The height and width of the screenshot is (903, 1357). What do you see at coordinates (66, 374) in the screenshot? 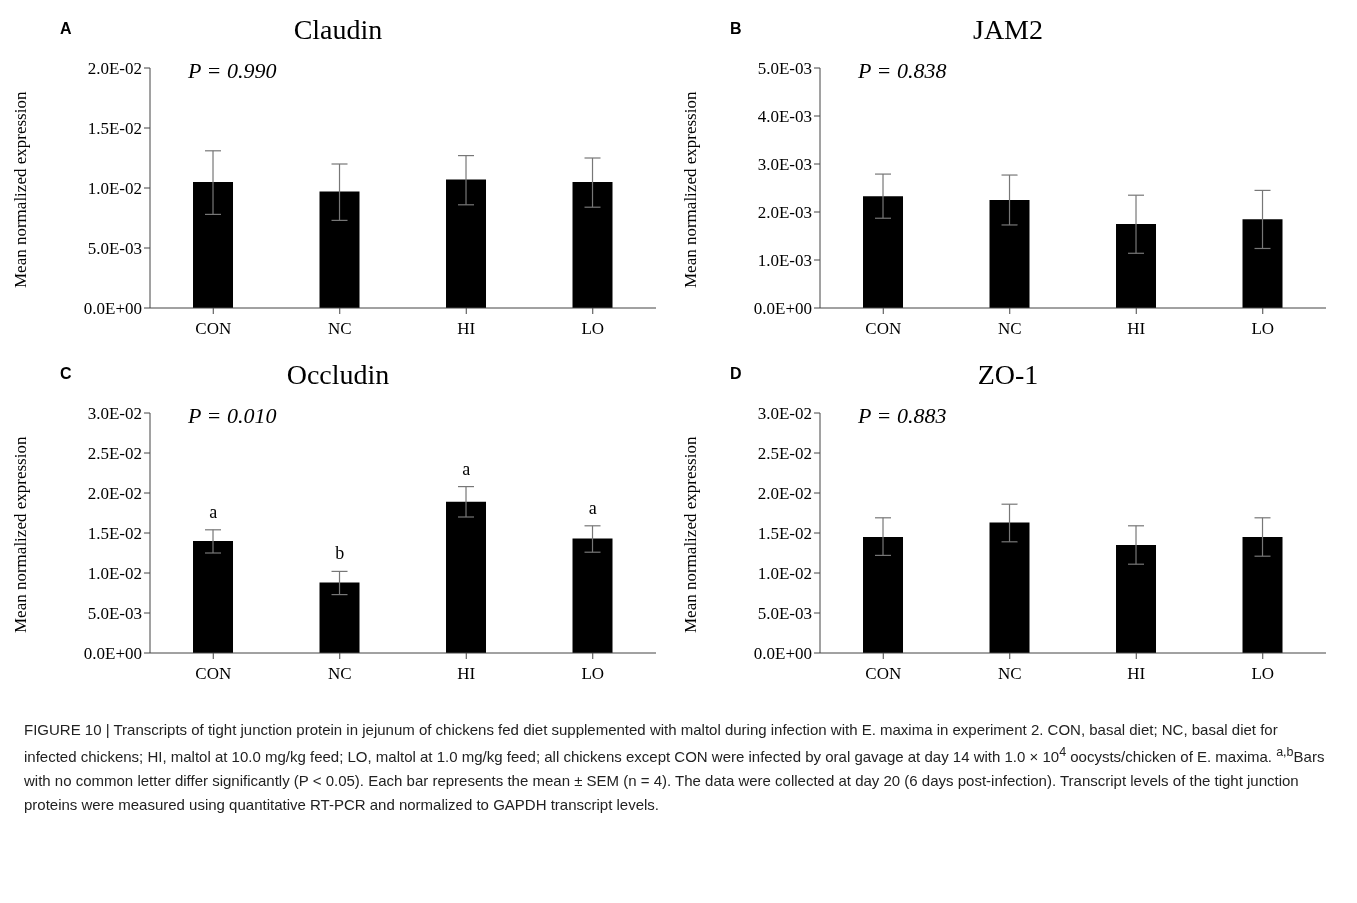
I see `text: C` at bounding box center [66, 374].